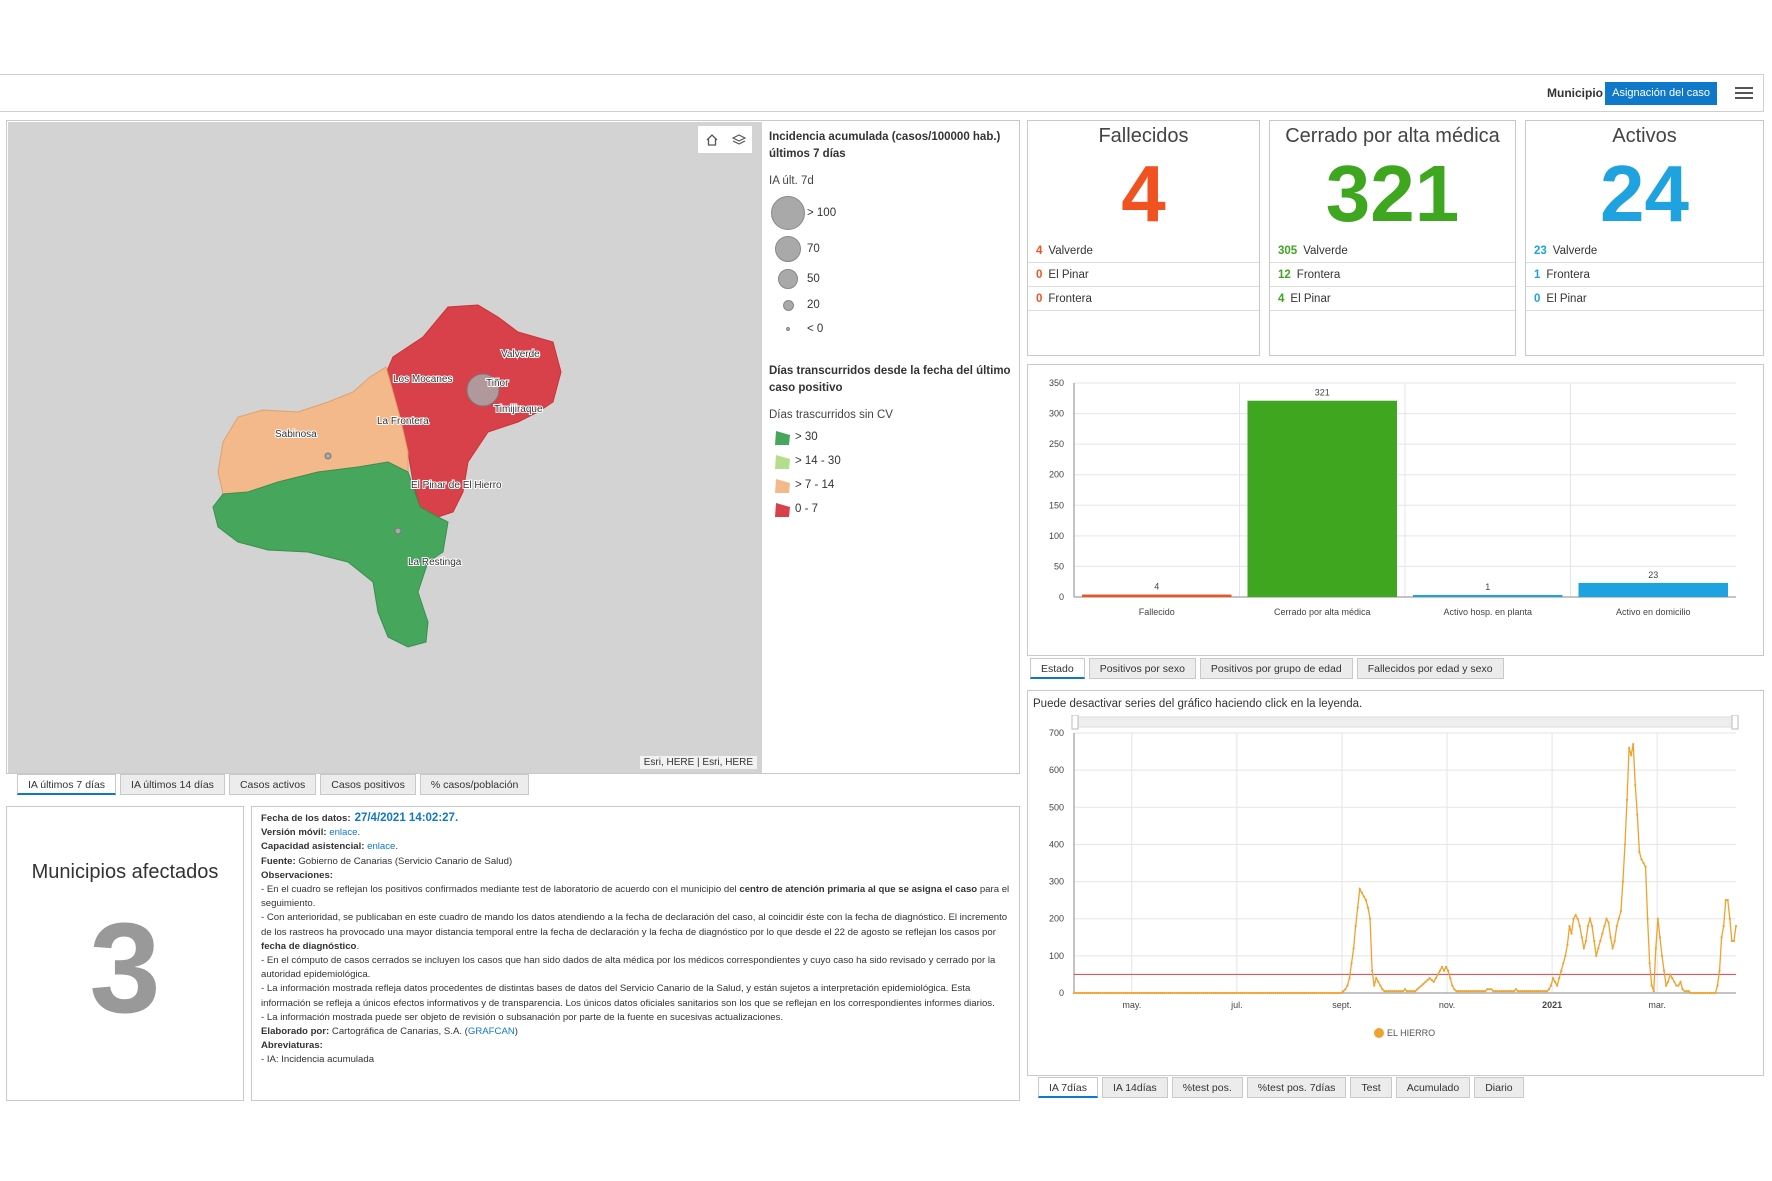  What do you see at coordinates (67, 784) in the screenshot?
I see `map-tab: IA últimos 7 días` at bounding box center [67, 784].